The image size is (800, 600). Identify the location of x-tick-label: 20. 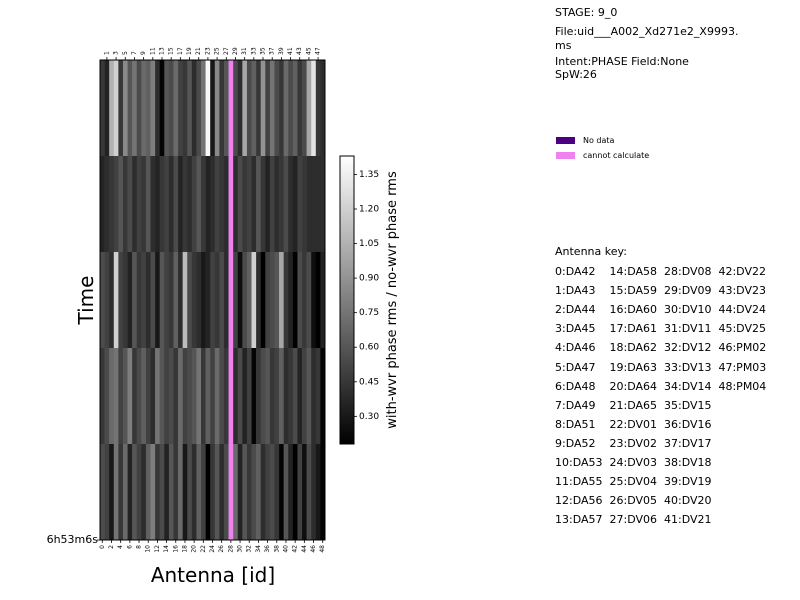
(194, 549).